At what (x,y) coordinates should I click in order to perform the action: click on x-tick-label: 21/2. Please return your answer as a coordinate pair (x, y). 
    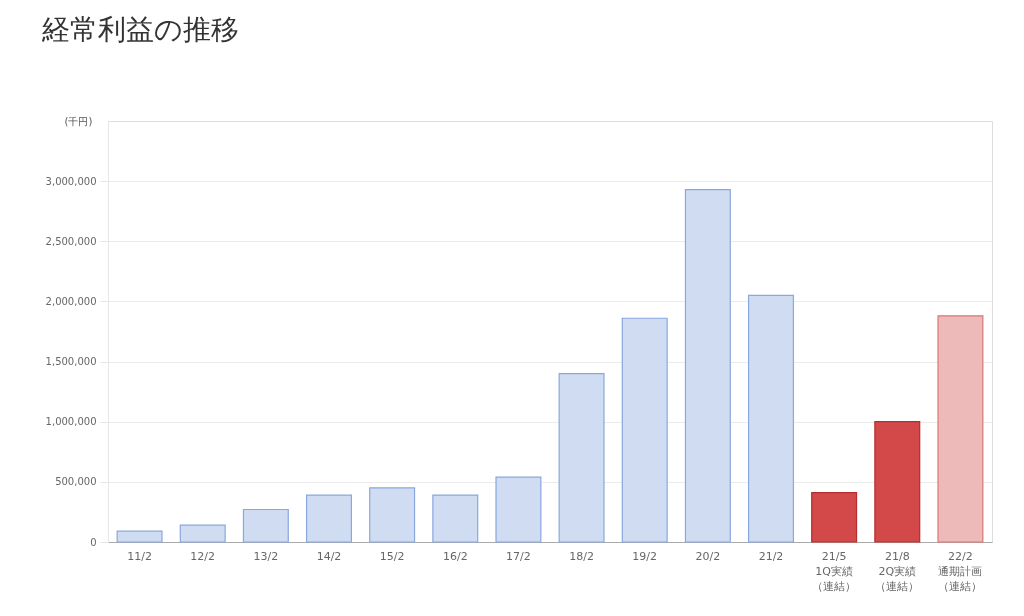
    Looking at the image, I should click on (771, 556).